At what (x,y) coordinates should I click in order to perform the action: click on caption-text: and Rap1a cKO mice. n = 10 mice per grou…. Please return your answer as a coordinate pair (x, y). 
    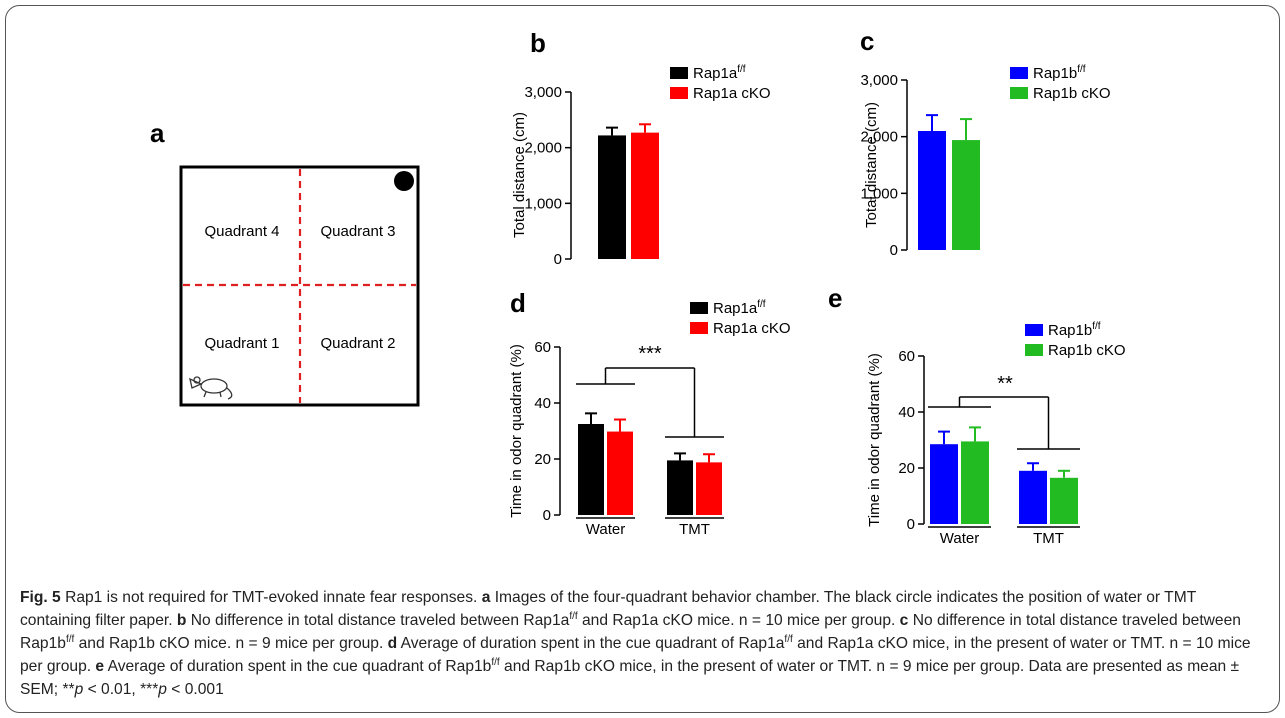
    Looking at the image, I should click on (738, 620).